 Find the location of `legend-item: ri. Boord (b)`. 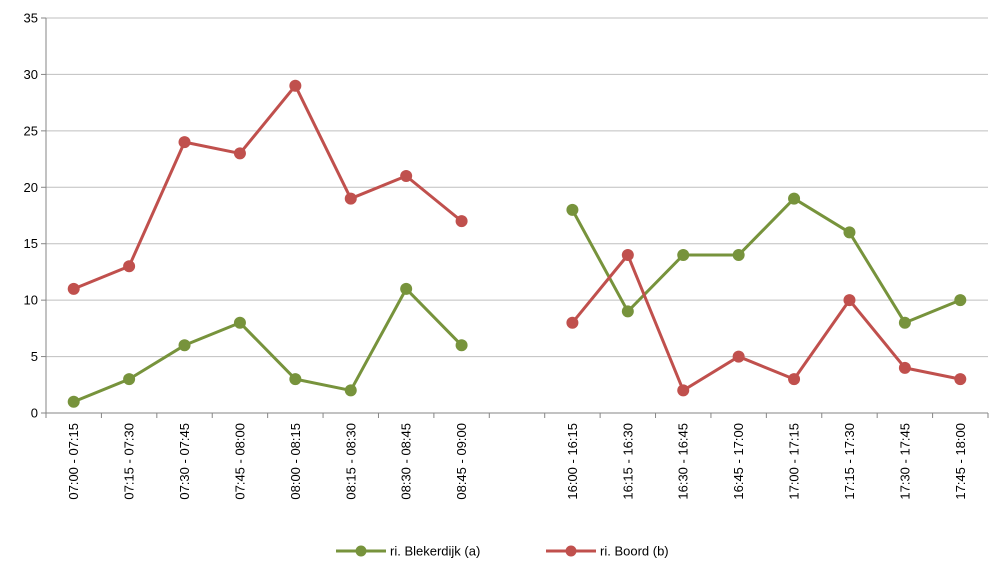

legend-item: ri. Boord (b) is located at coordinates (607, 551).